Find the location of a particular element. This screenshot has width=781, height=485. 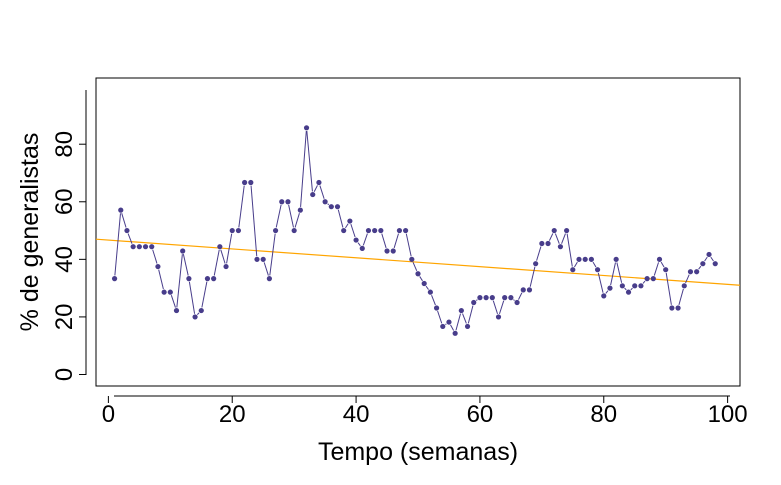

y-ticks: 0 20 40 60 80 is located at coordinates (68, 256).